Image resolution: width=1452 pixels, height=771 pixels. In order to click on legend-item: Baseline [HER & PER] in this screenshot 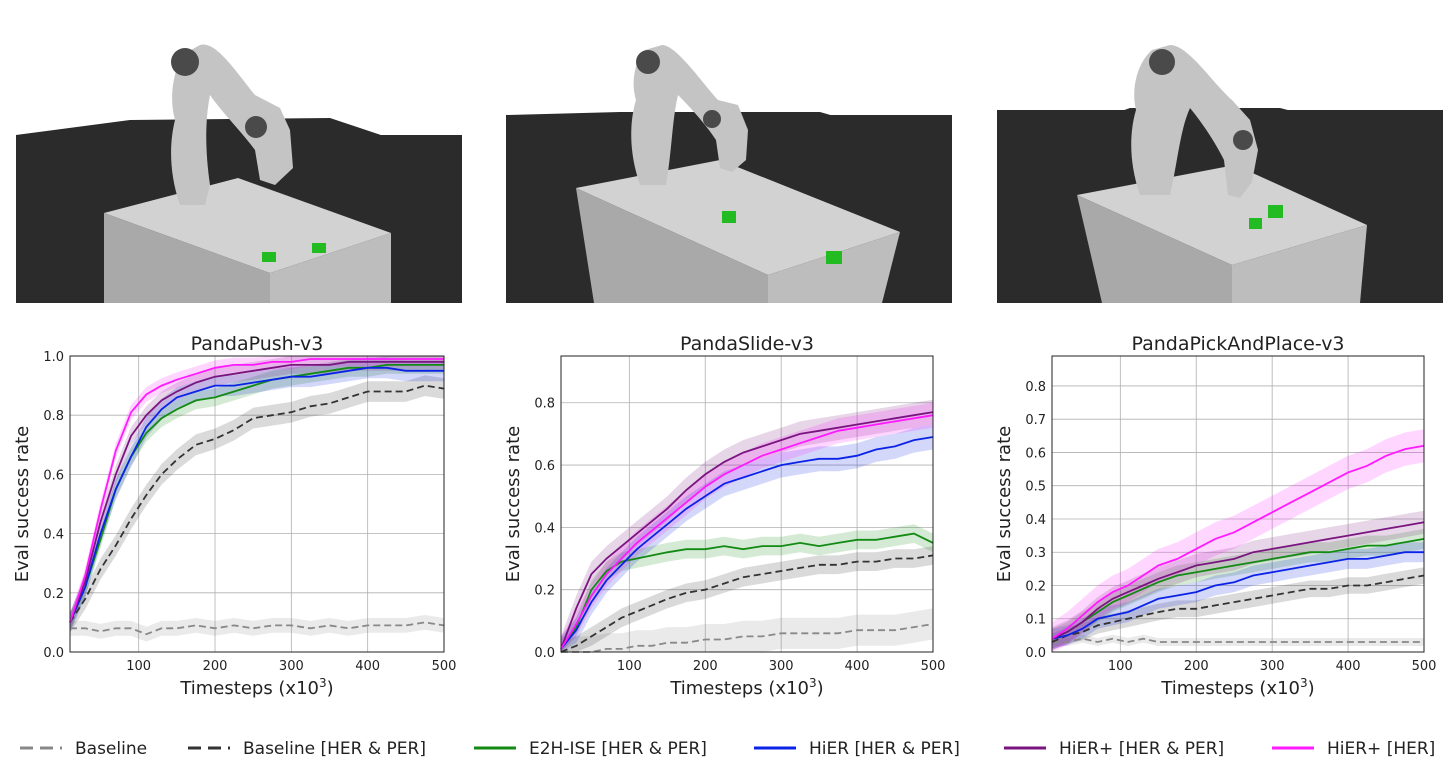, I will do `click(307, 749)`.